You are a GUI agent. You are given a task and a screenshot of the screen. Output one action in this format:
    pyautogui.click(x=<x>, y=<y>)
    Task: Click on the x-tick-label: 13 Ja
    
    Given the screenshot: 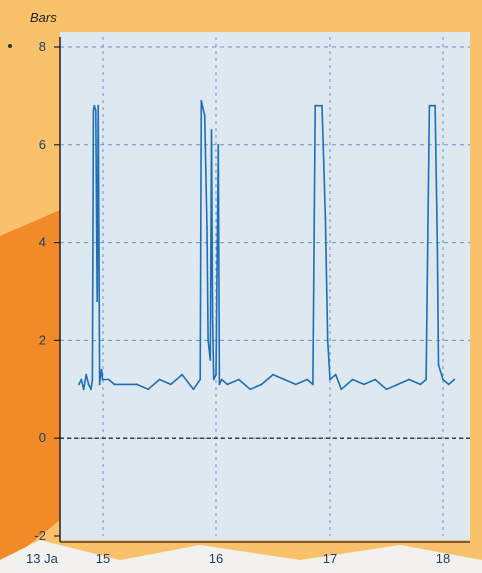 What is the action you would take?
    pyautogui.click(x=42, y=558)
    